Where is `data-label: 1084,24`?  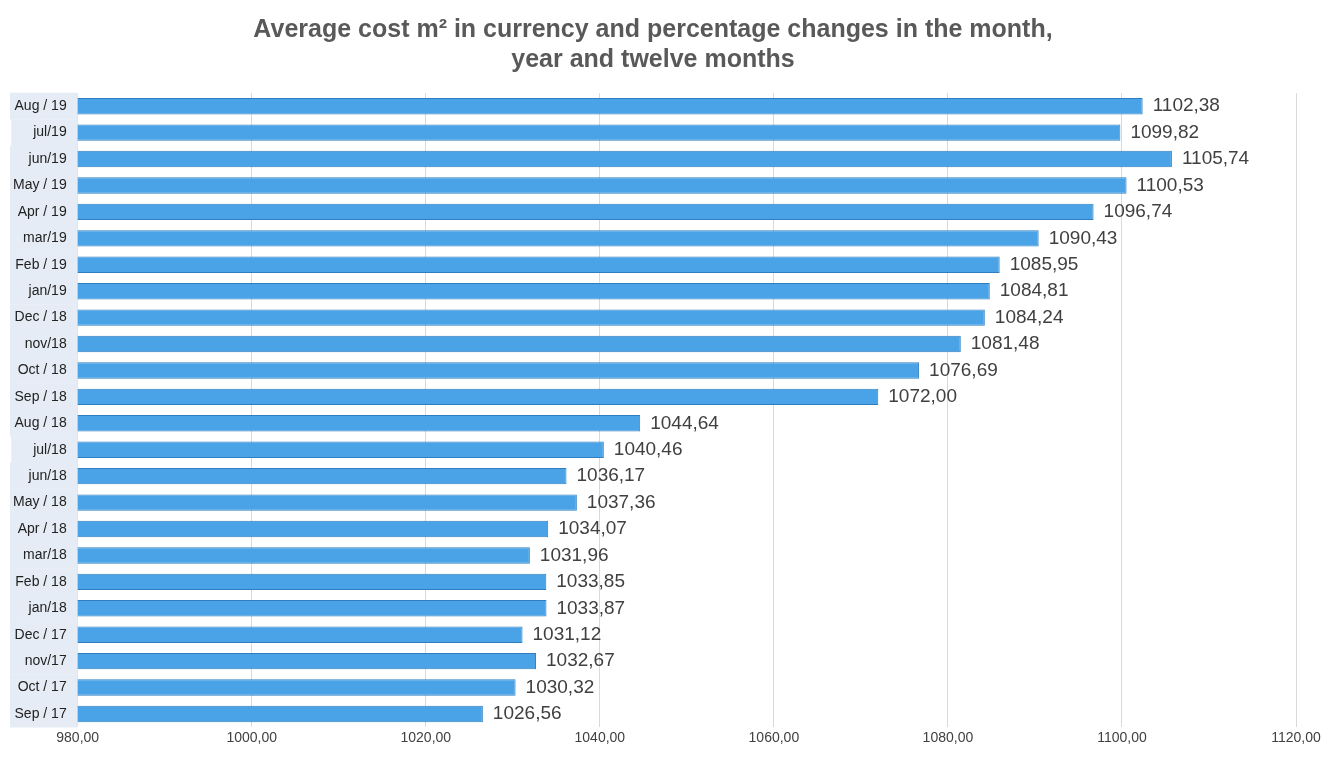
data-label: 1084,24 is located at coordinates (1029, 316).